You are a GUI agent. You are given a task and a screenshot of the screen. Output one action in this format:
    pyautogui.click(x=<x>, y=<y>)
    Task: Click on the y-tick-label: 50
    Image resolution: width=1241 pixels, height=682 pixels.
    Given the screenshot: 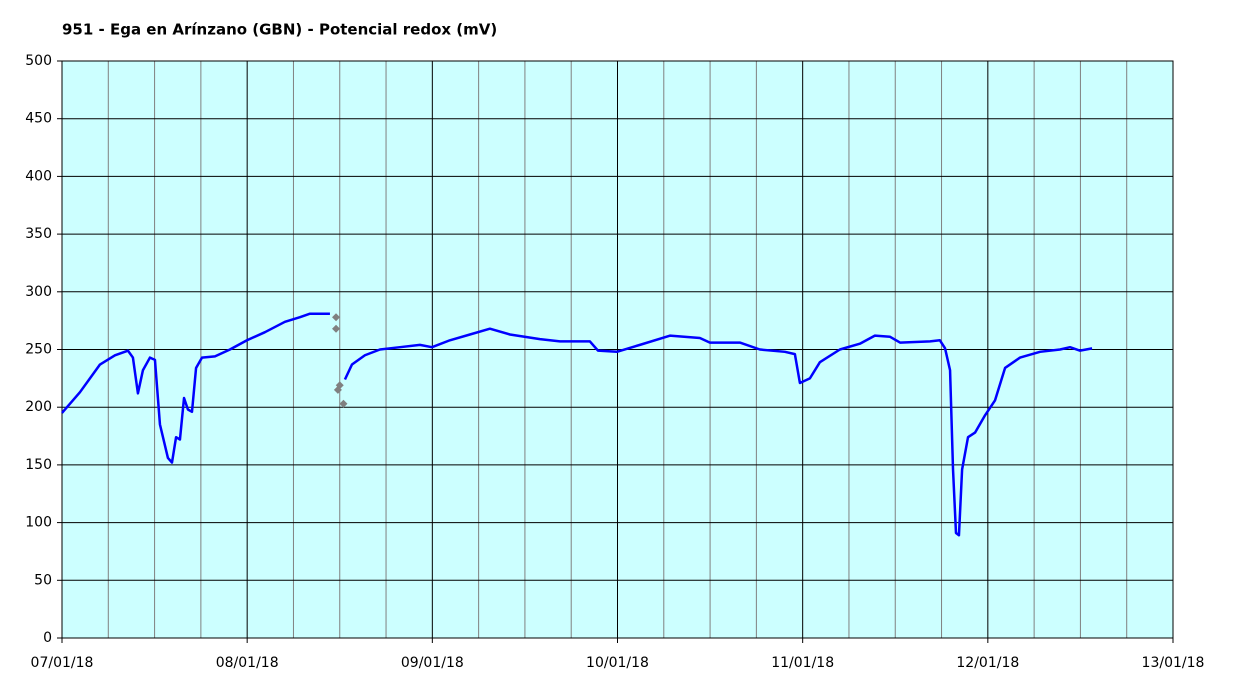 What is the action you would take?
    pyautogui.click(x=43, y=580)
    